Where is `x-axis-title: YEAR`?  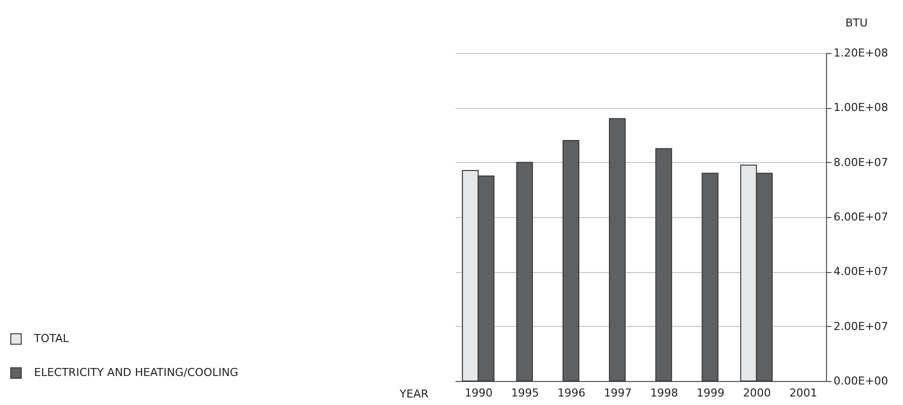 x-axis-title: YEAR is located at coordinates (413, 394).